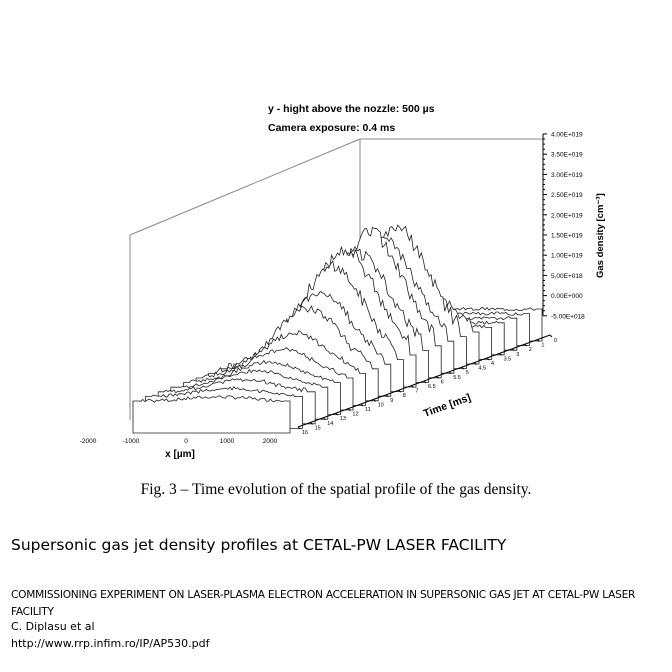  Describe the element at coordinates (567, 296) in the screenshot. I see `density-tick-label: 0.00E+000` at that location.